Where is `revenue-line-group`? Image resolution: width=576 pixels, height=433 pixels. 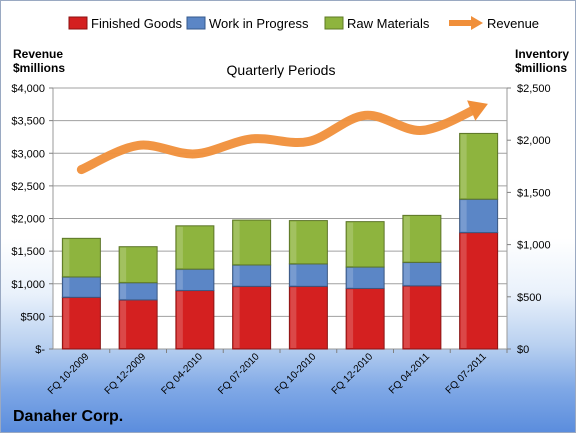
revenue-line-group is located at coordinates (282, 137).